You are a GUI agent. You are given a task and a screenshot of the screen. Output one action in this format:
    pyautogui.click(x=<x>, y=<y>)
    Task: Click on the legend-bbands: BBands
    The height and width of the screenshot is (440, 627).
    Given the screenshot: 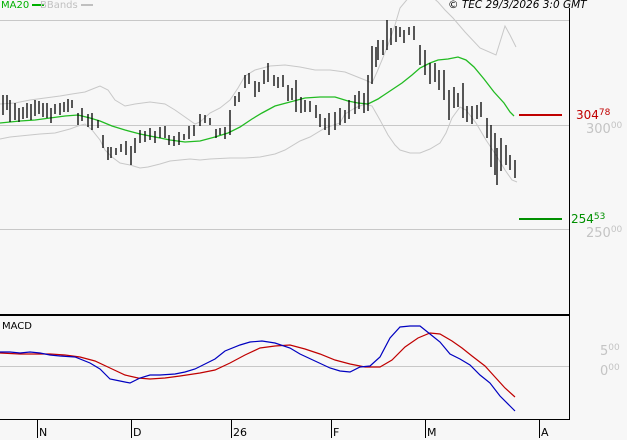 What is the action you would take?
    pyautogui.click(x=66, y=5)
    